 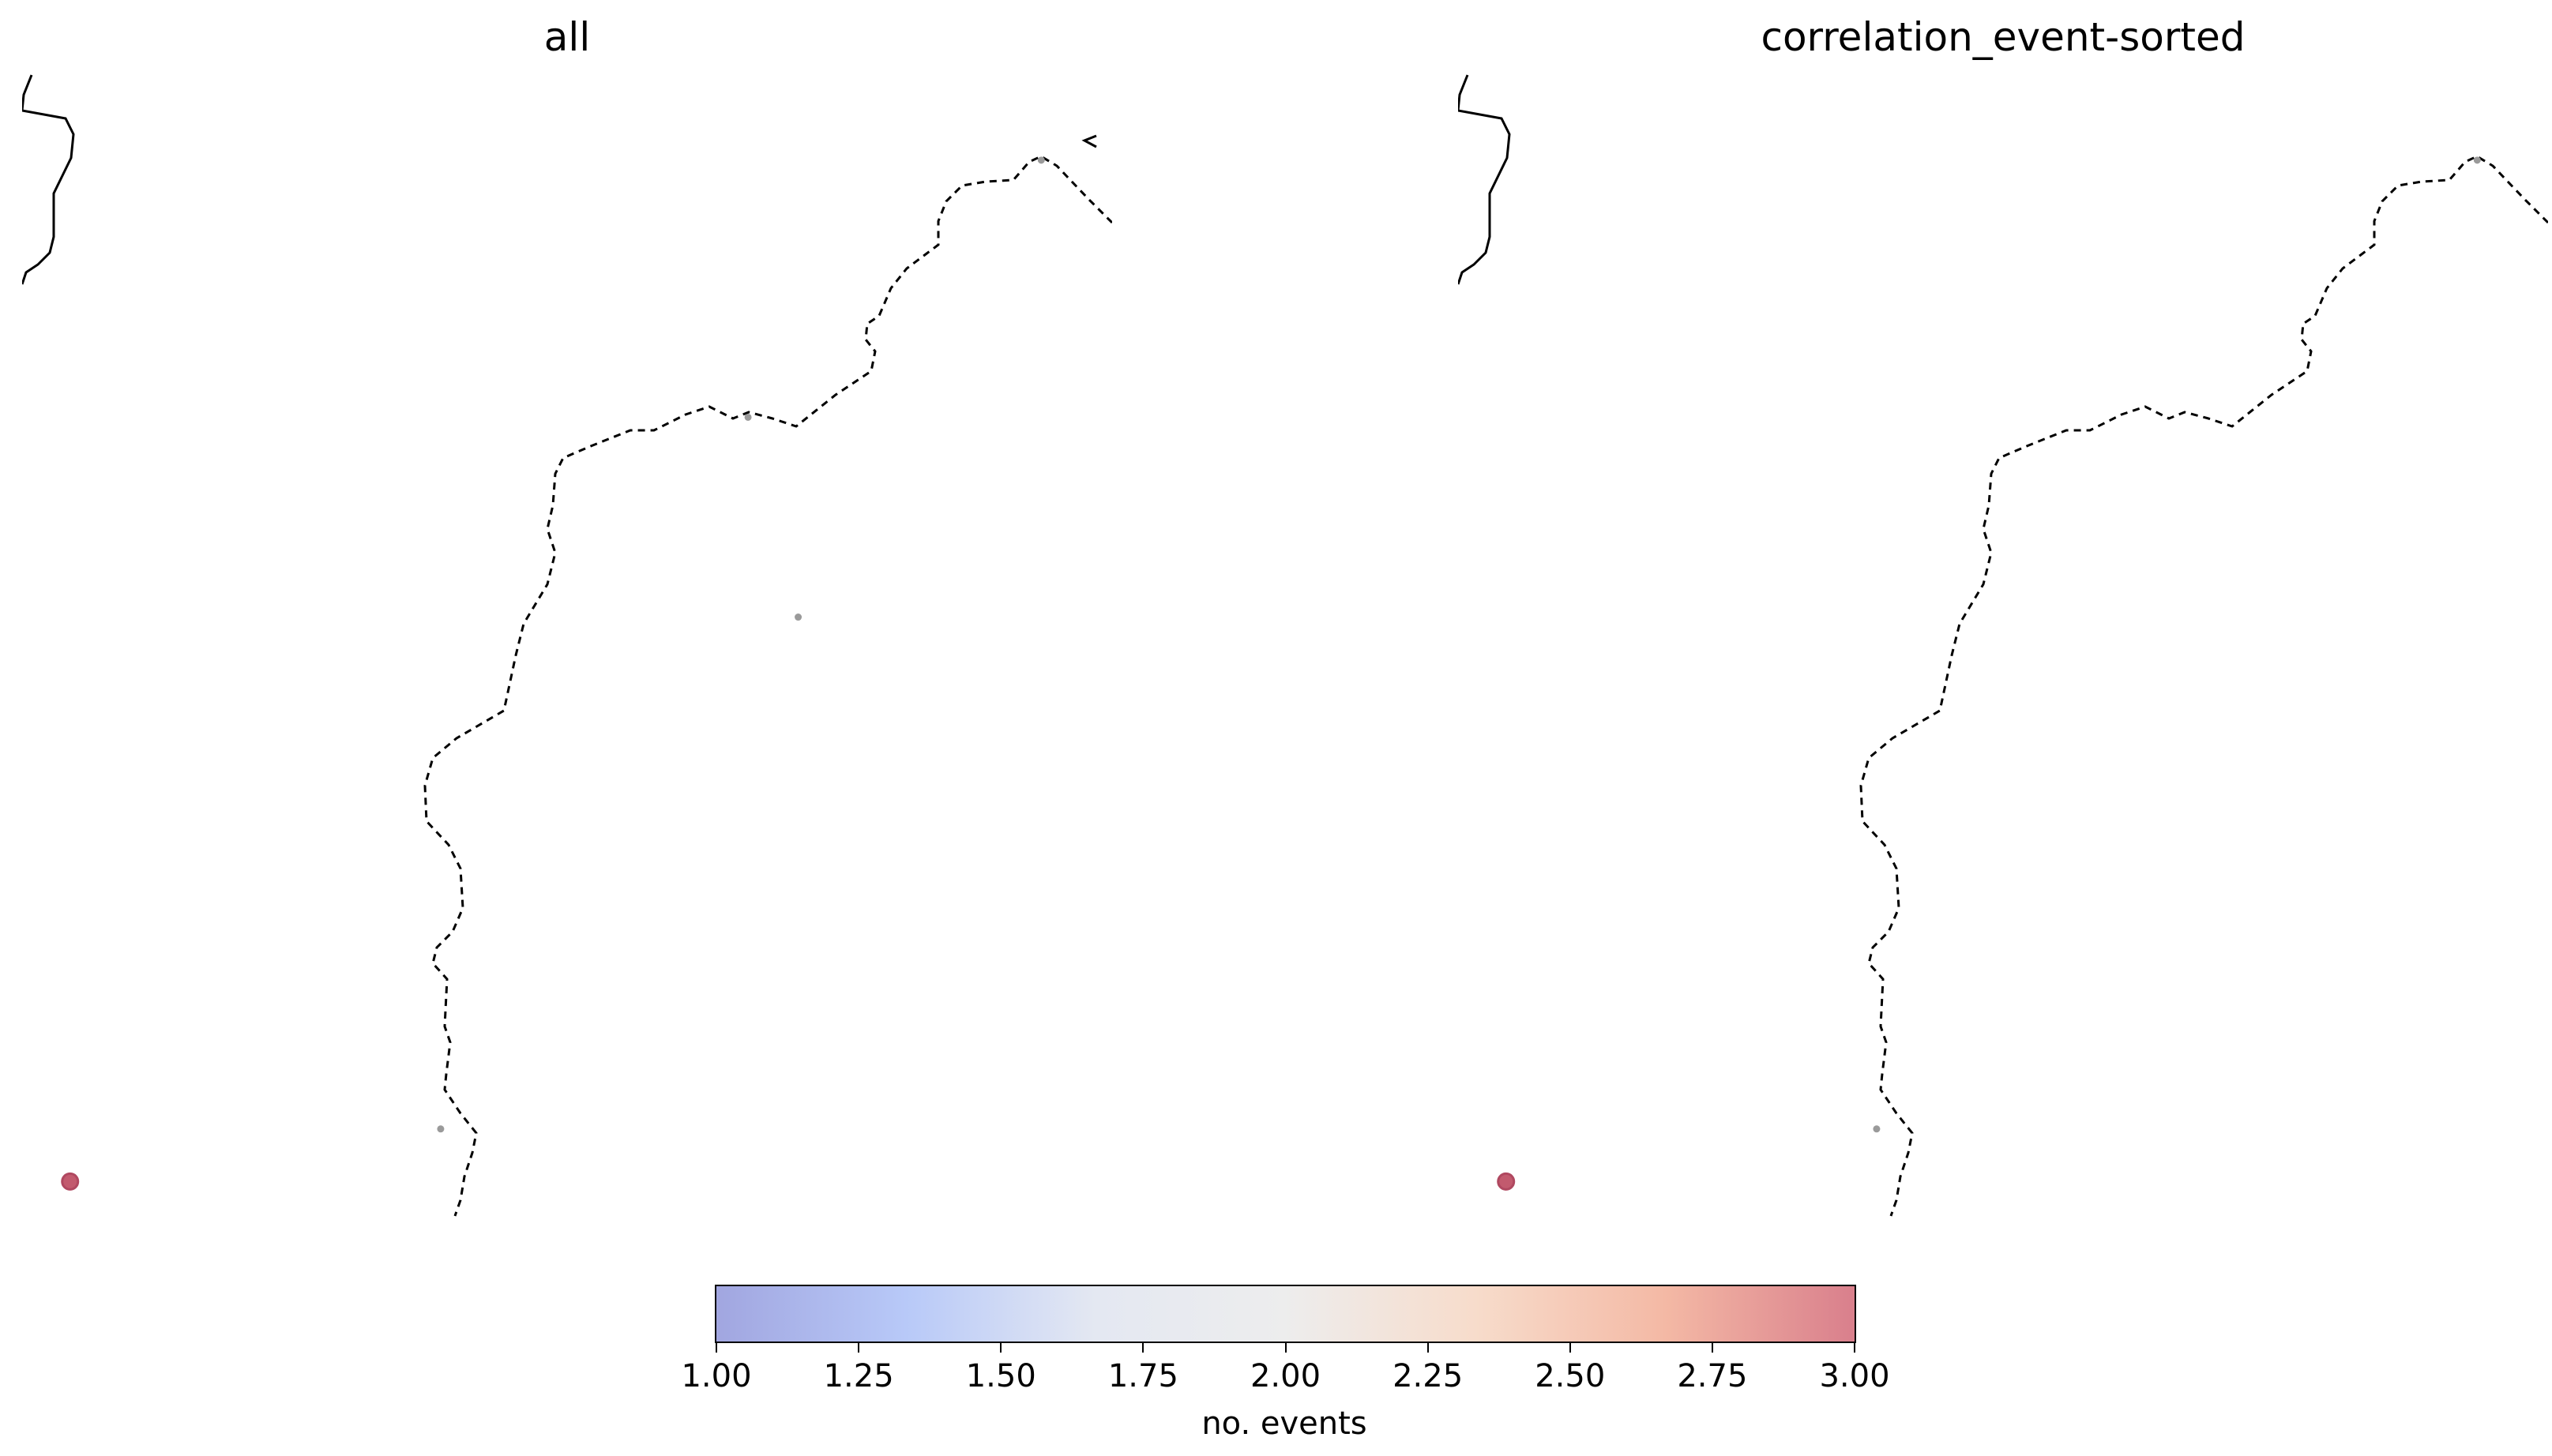 I want to click on panel-title-right: correlation_event-sorted, so click(x=2003, y=37).